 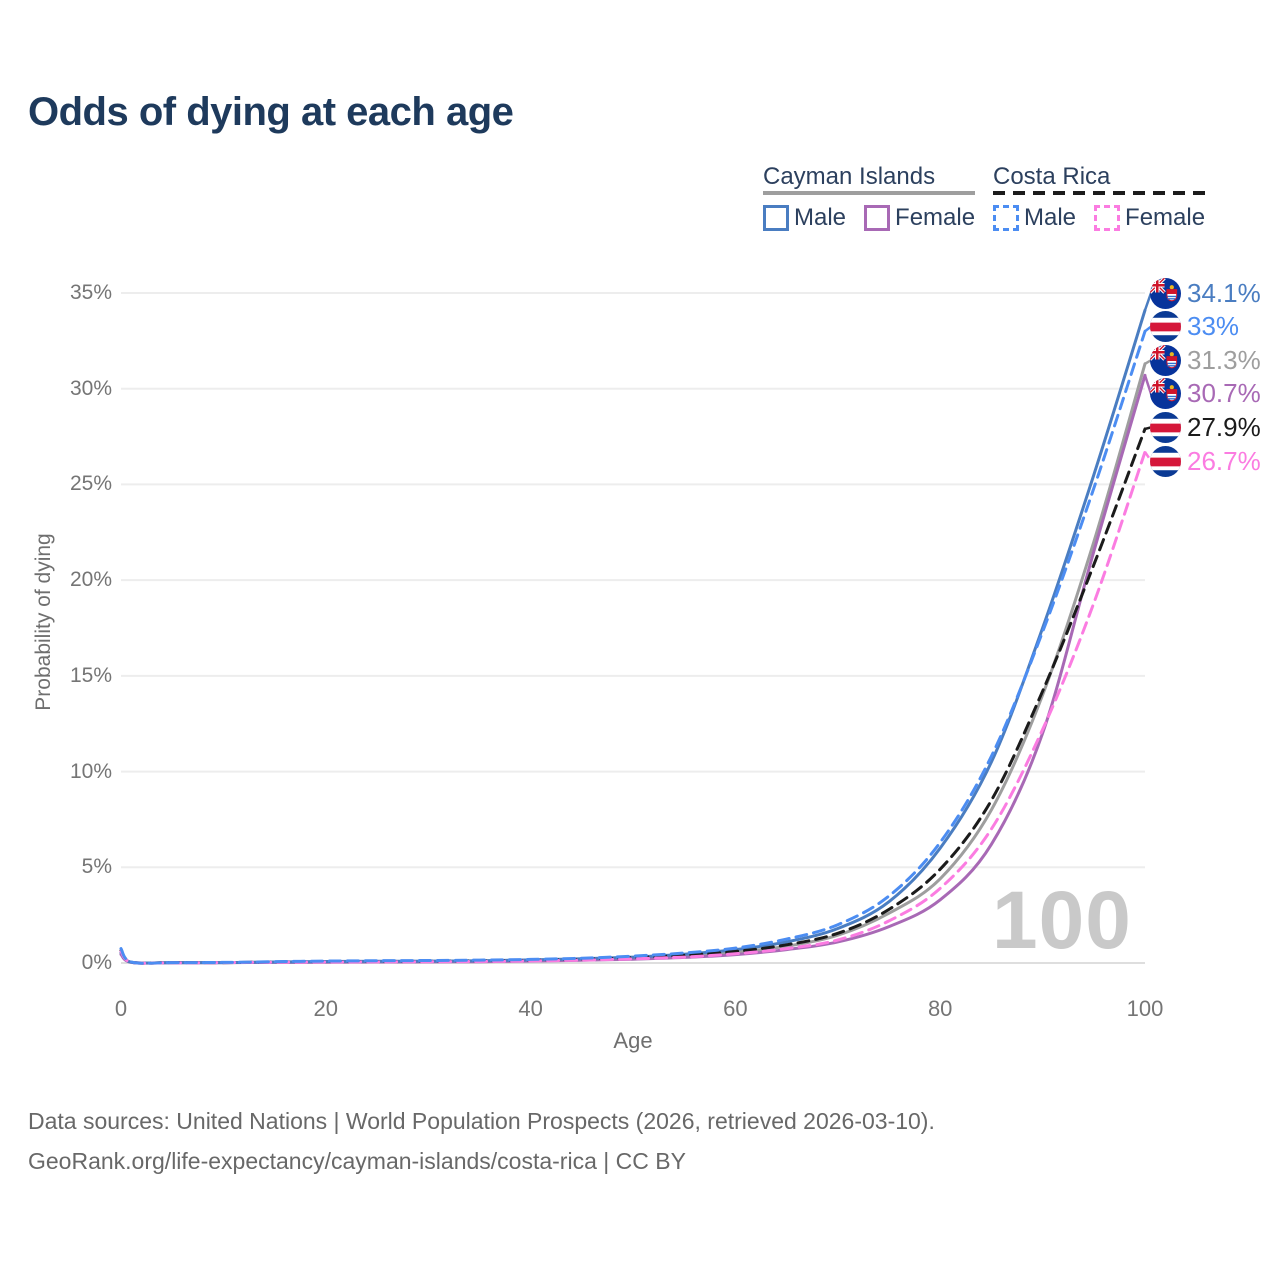 What do you see at coordinates (776, 218) in the screenshot?
I see `cayman-male-swatch-icon` at bounding box center [776, 218].